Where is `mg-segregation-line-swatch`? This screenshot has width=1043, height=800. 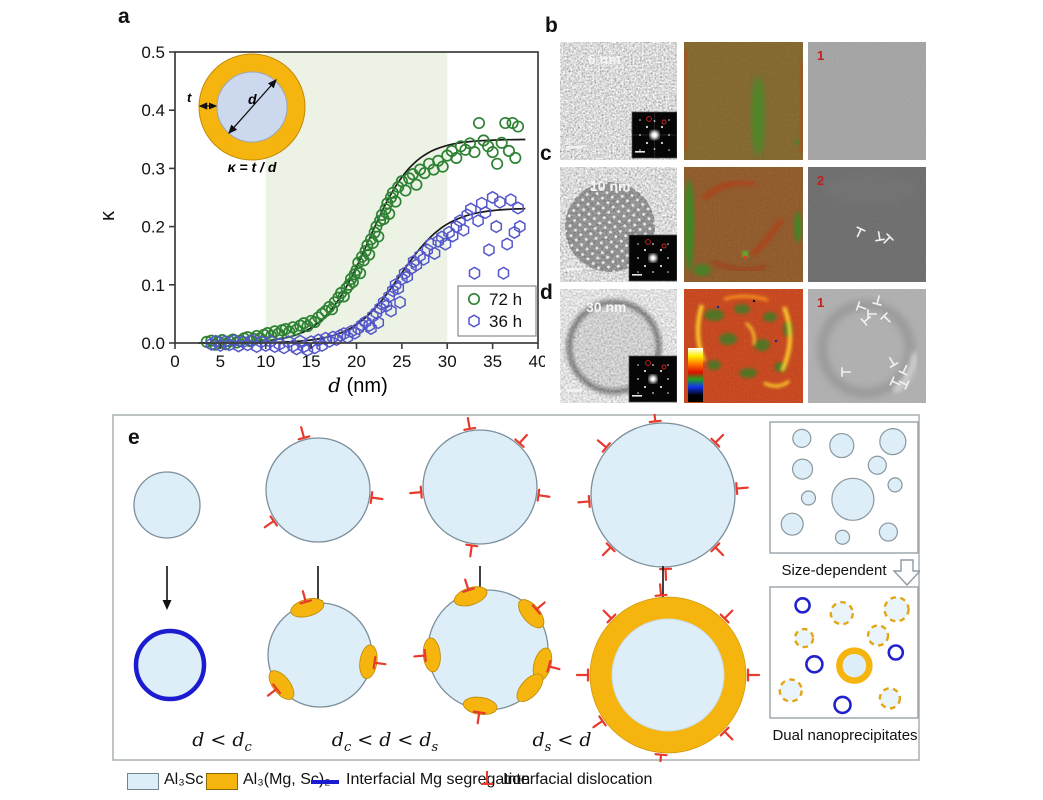 mg-segregation-line-swatch is located at coordinates (325, 782).